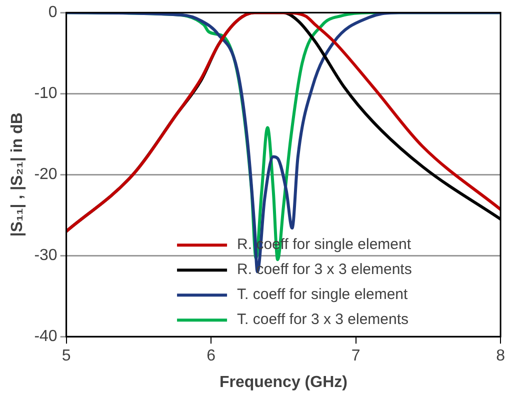 This screenshot has height=400, width=508. I want to click on x-tick-label: 5, so click(66, 356).